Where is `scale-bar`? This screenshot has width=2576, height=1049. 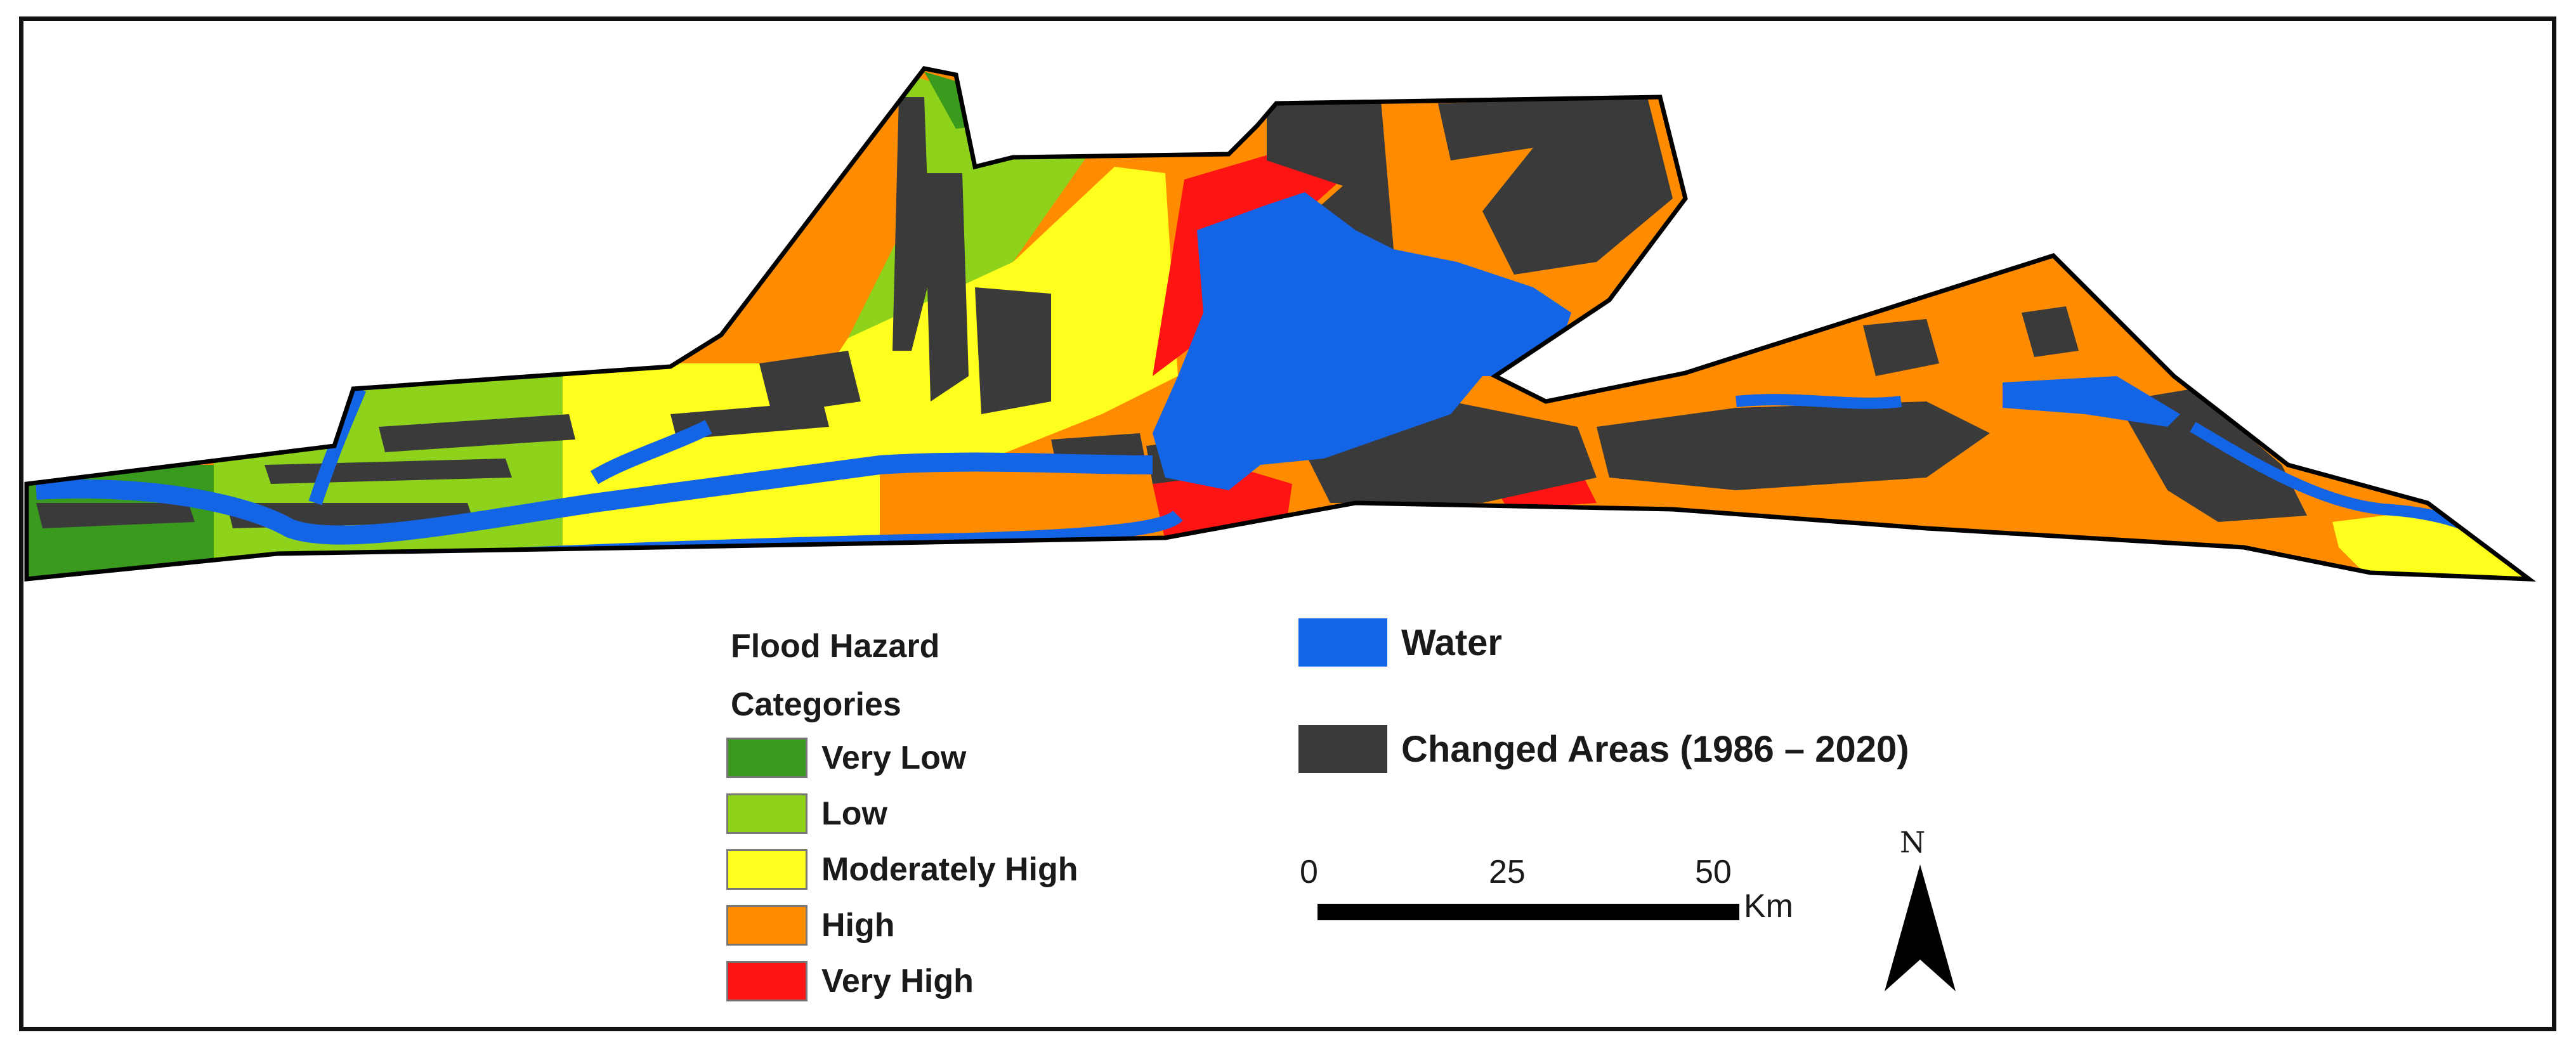 scale-bar is located at coordinates (1528, 912).